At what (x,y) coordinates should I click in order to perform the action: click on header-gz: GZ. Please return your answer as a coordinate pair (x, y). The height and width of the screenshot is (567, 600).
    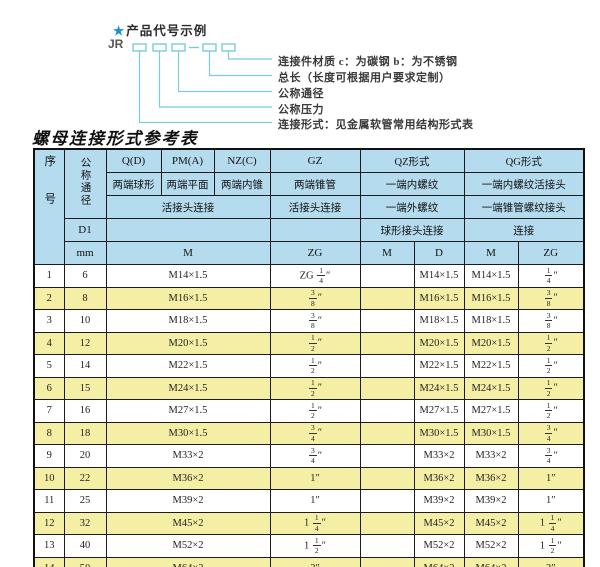
    Looking at the image, I should click on (315, 160).